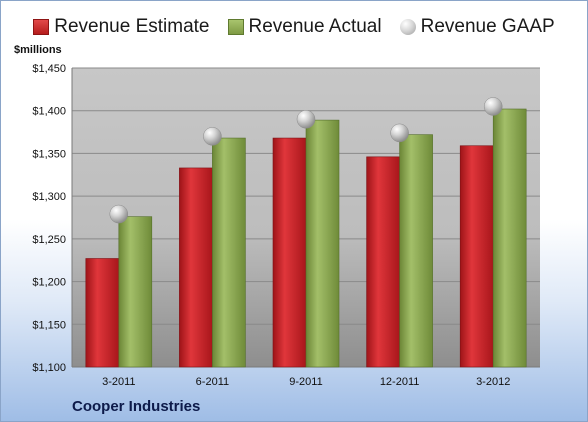  I want to click on y-tick-label: $1,400, so click(49, 112).